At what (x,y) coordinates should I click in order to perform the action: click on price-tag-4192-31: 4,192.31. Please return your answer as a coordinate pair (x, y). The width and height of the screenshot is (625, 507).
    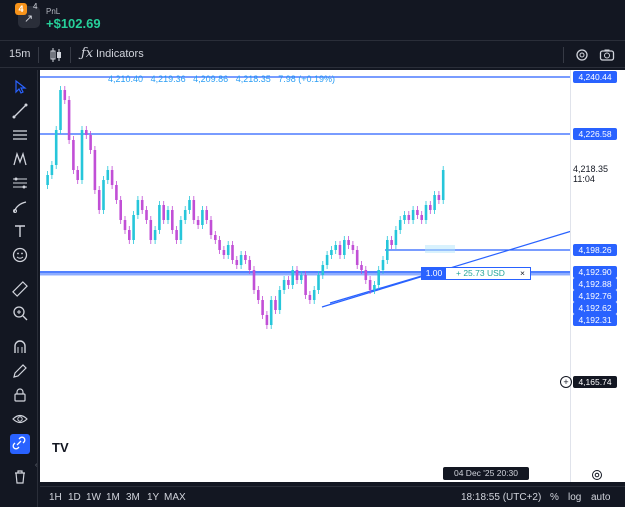
    Looking at the image, I should click on (595, 320).